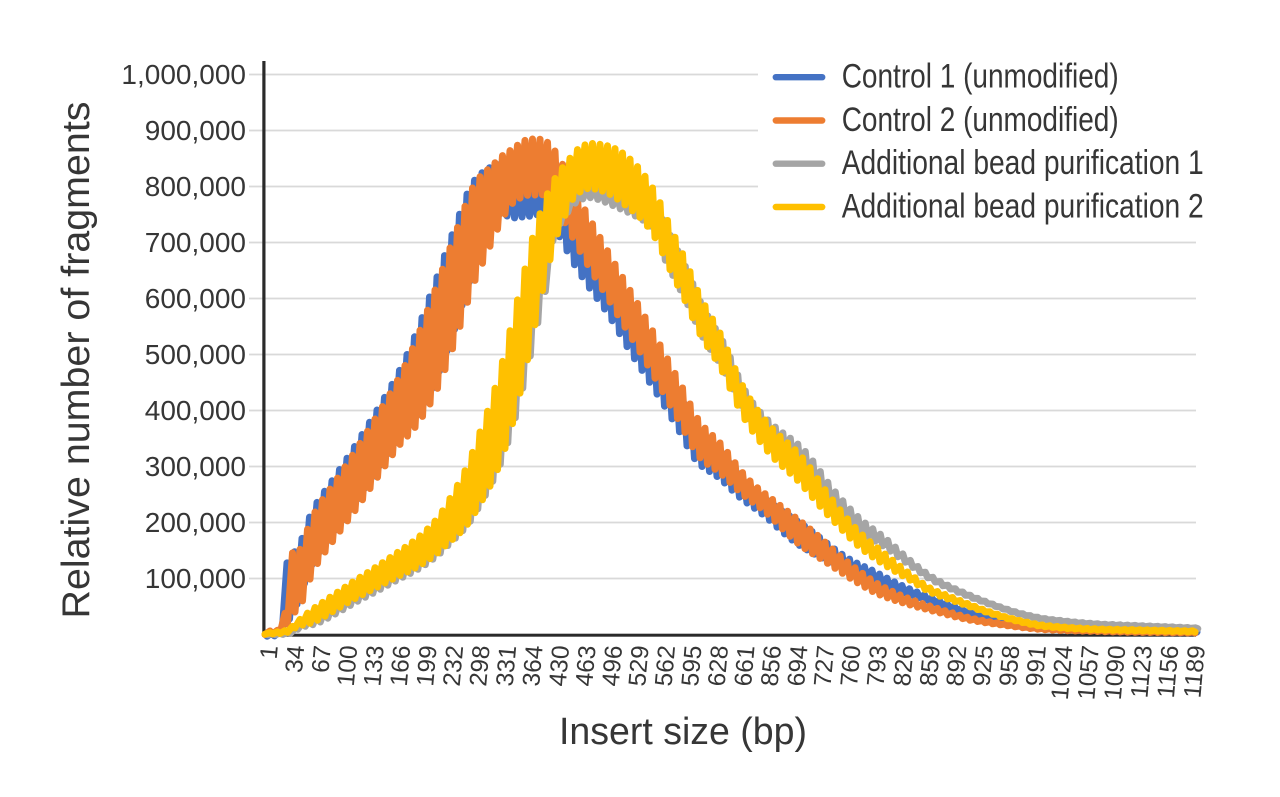 The height and width of the screenshot is (797, 1280). Describe the element at coordinates (586, 665) in the screenshot. I see `svg-text: 463` at that location.